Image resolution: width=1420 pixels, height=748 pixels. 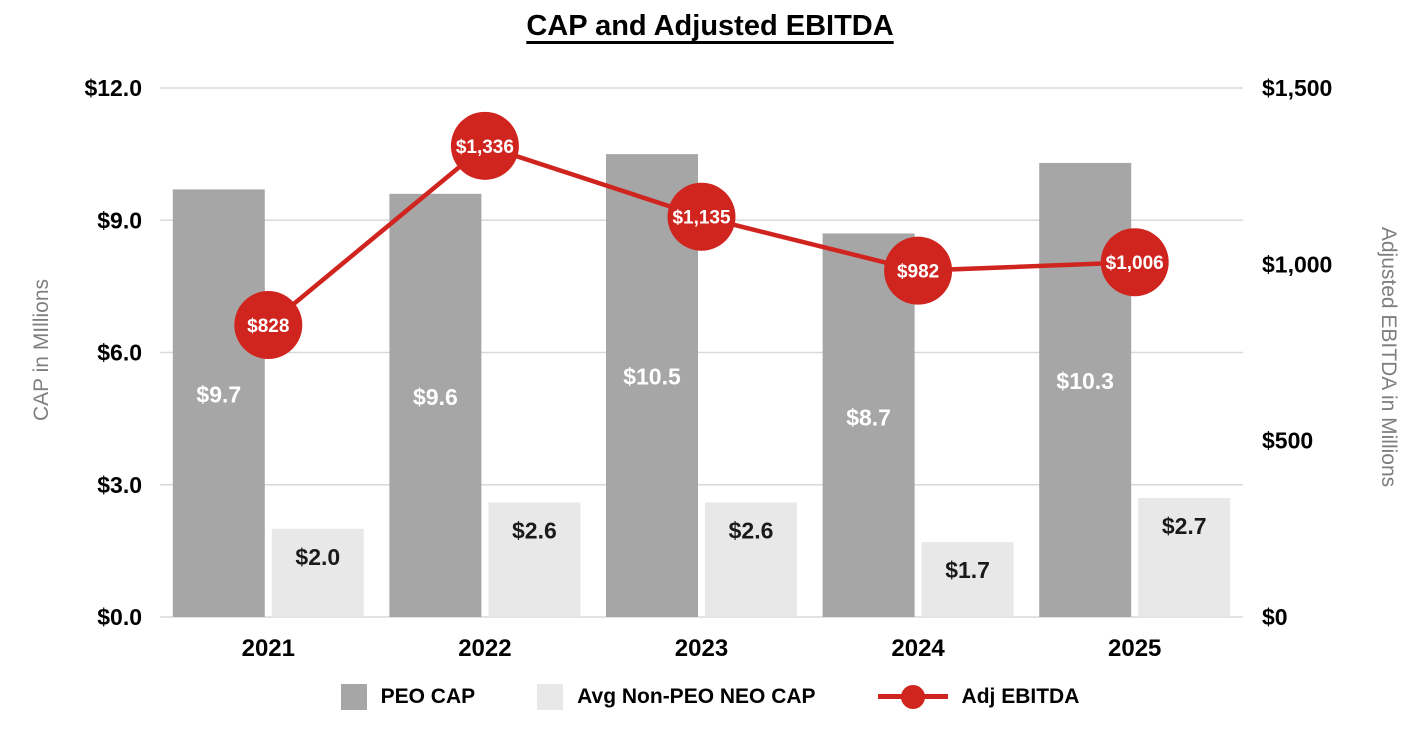 What do you see at coordinates (1297, 264) in the screenshot?
I see `right-axis-tick-label: $1,000` at bounding box center [1297, 264].